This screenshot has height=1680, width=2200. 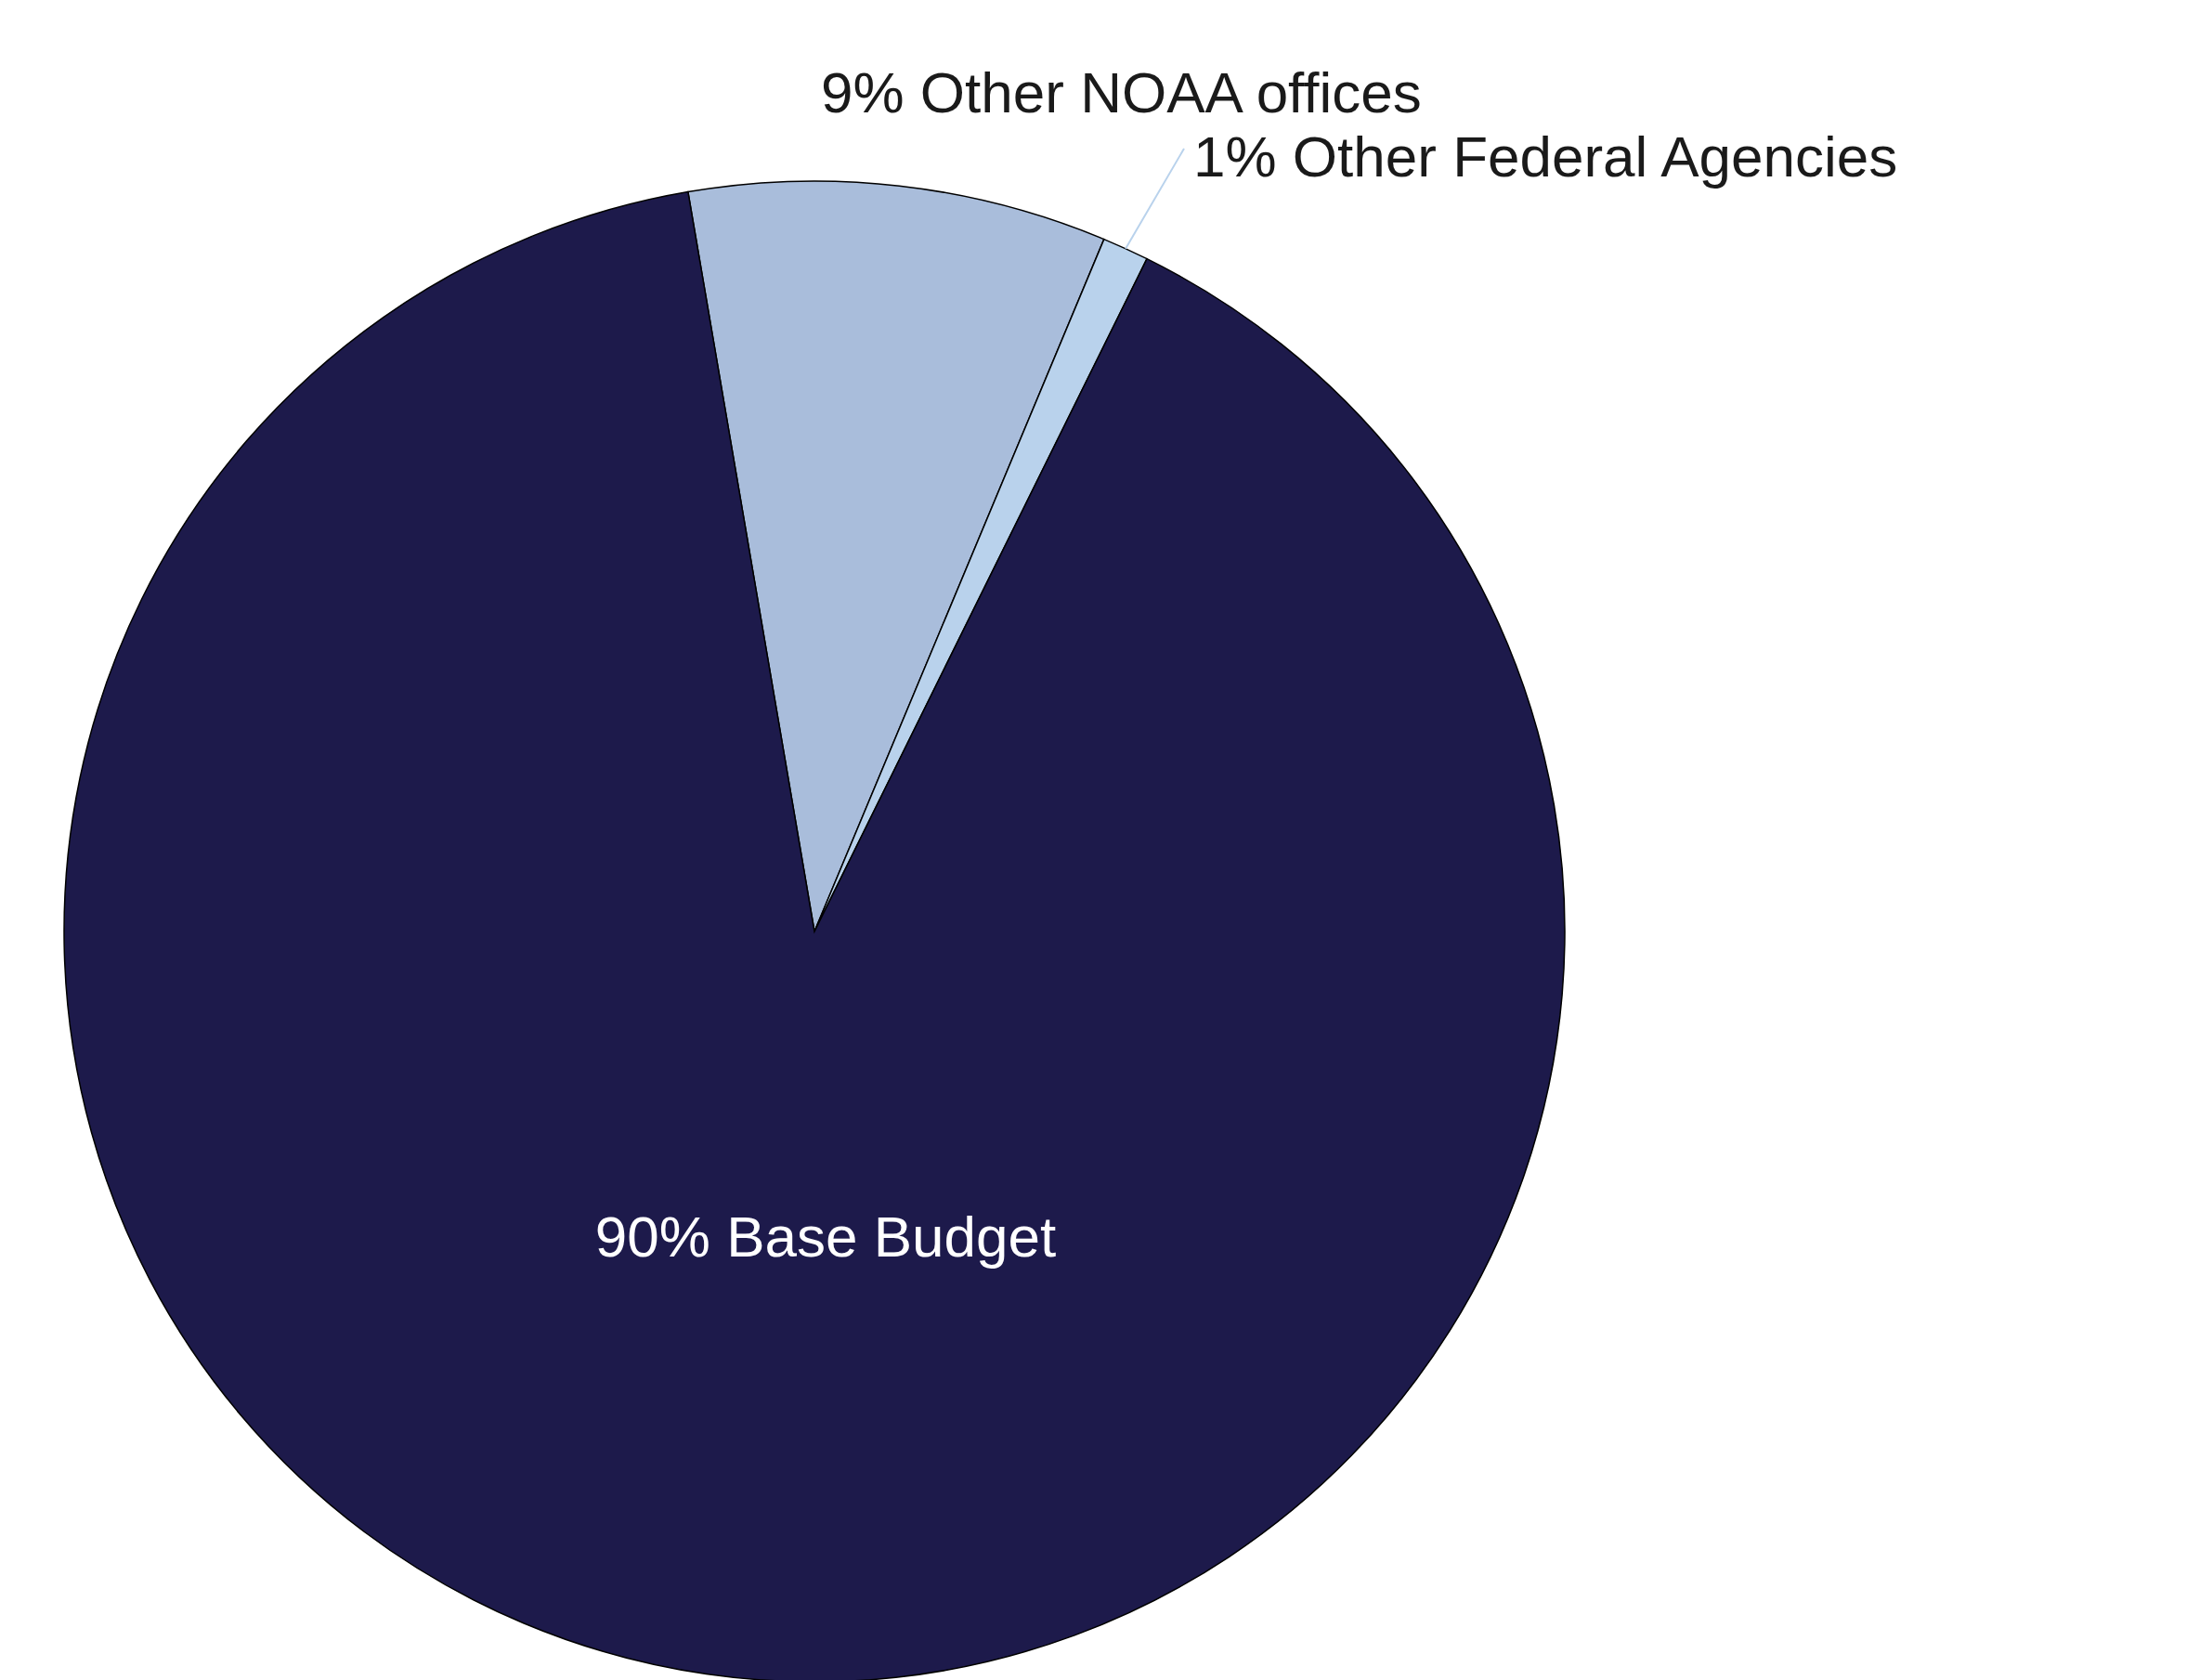 What do you see at coordinates (863, 92) in the screenshot?
I see `data-label: 9%` at bounding box center [863, 92].